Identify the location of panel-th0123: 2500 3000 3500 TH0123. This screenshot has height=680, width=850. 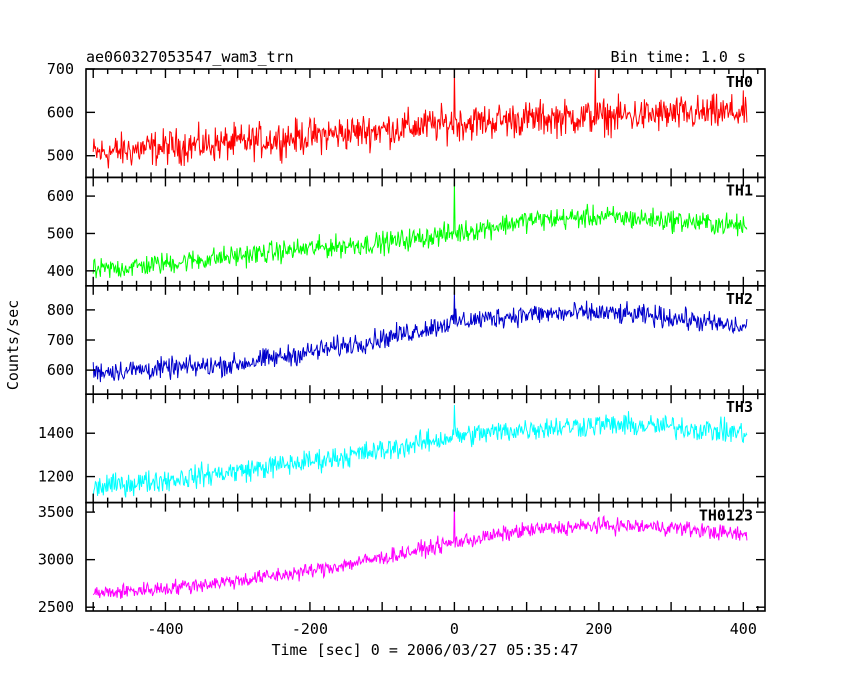
(402, 558).